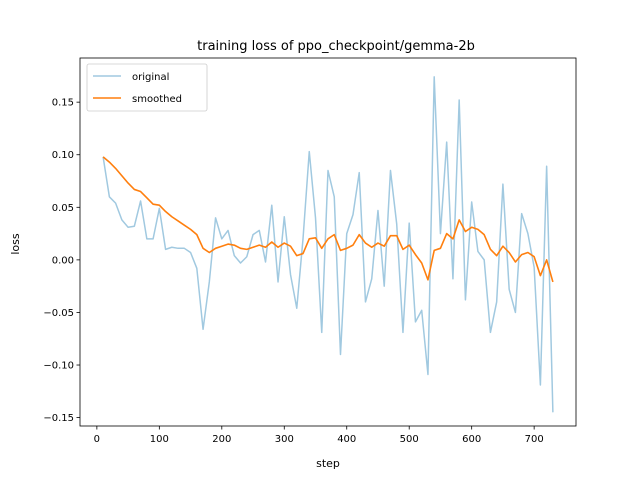  Describe the element at coordinates (147, 87) in the screenshot. I see `legend: original smoothed` at that location.